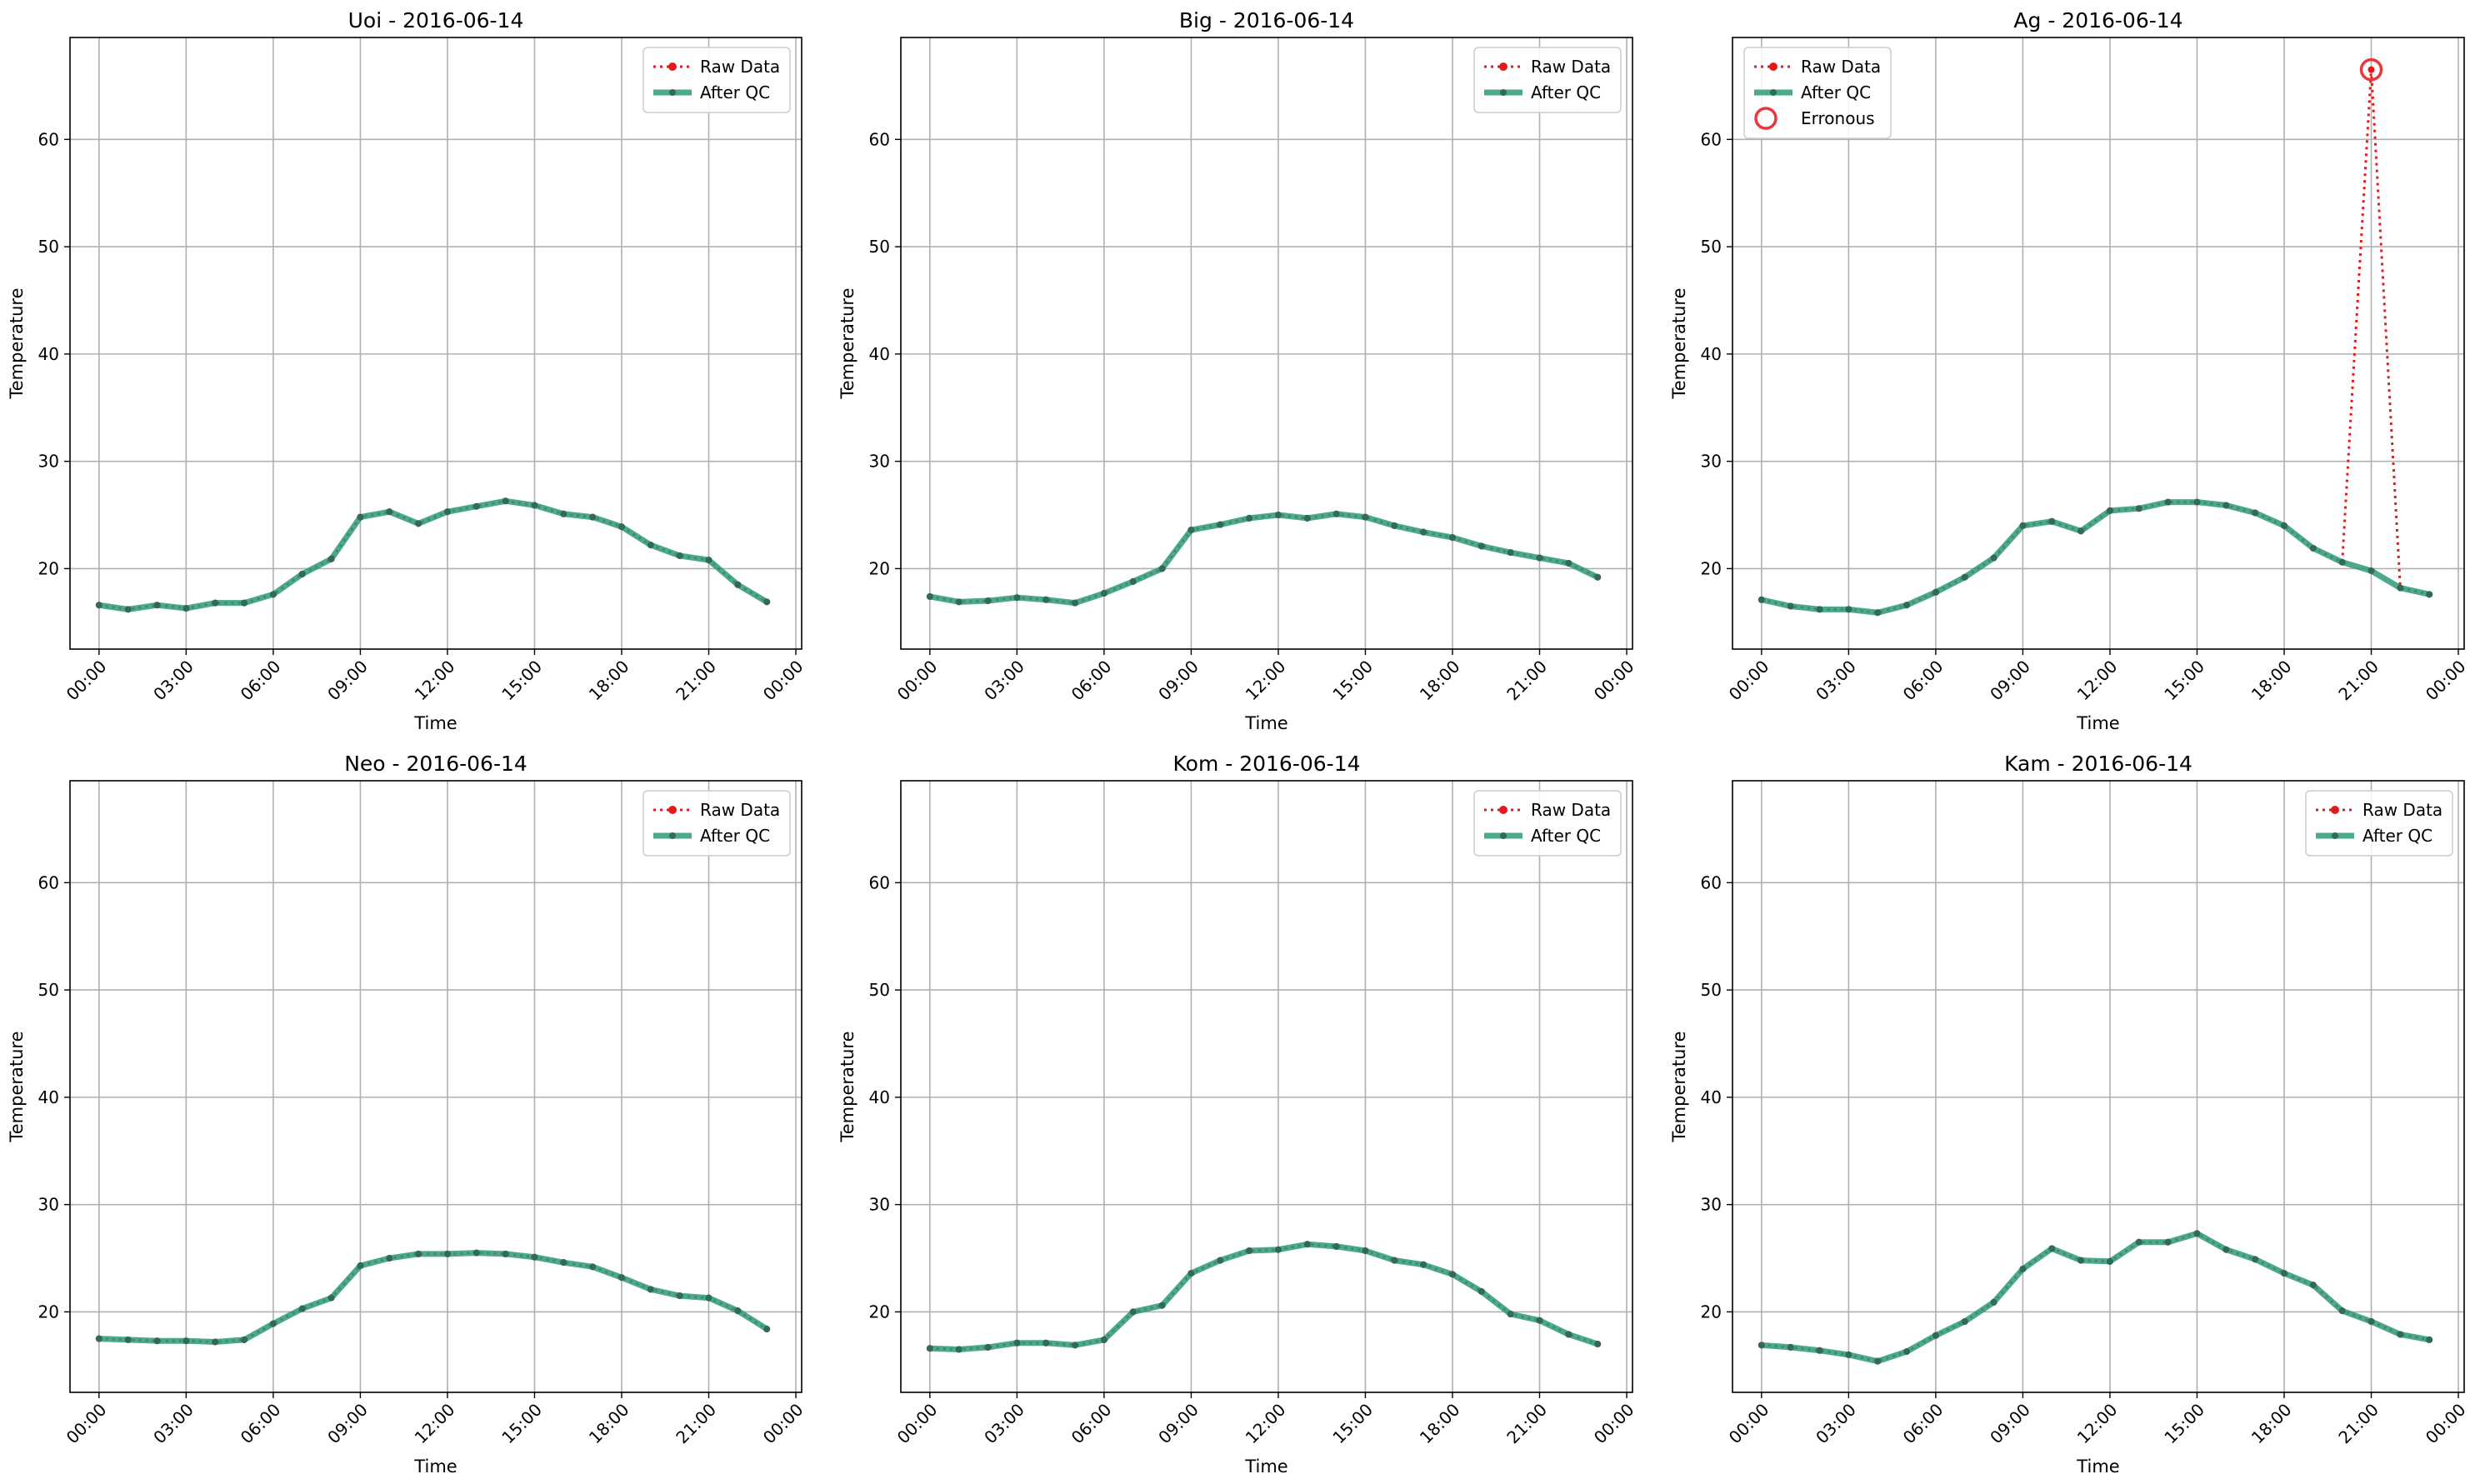 The image size is (2485, 1484). I want to click on legend-swatch-erroneous, so click(1766, 119).